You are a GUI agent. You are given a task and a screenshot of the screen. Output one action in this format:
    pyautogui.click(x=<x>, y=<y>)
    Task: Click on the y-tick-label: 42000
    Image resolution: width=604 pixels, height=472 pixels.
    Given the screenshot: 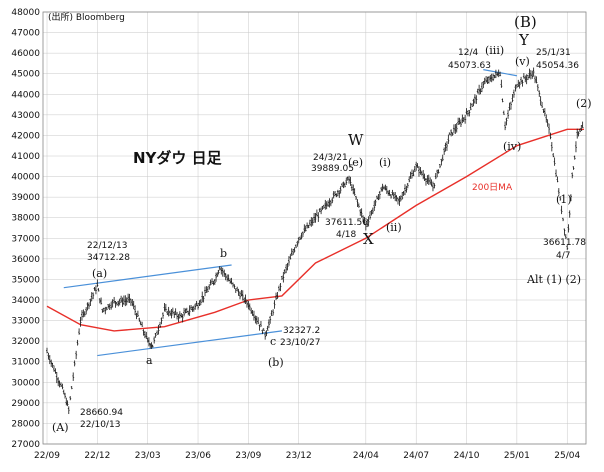 What is the action you would take?
    pyautogui.click(x=25, y=136)
    